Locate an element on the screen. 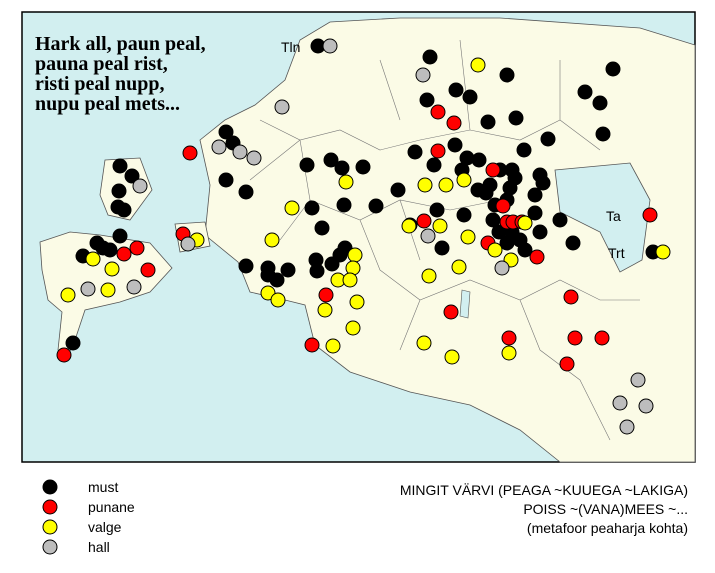 This screenshot has height=573, width=715. legend-label: hall is located at coordinates (99, 547).